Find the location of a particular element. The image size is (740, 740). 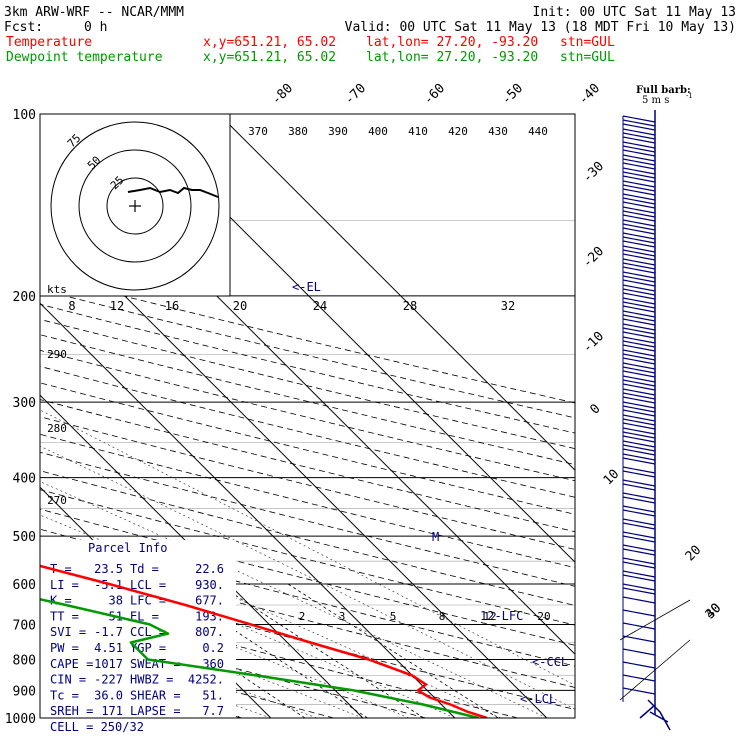

init-time: Init: 00 UTC Sat 11 May 13 is located at coordinates (635, 12).